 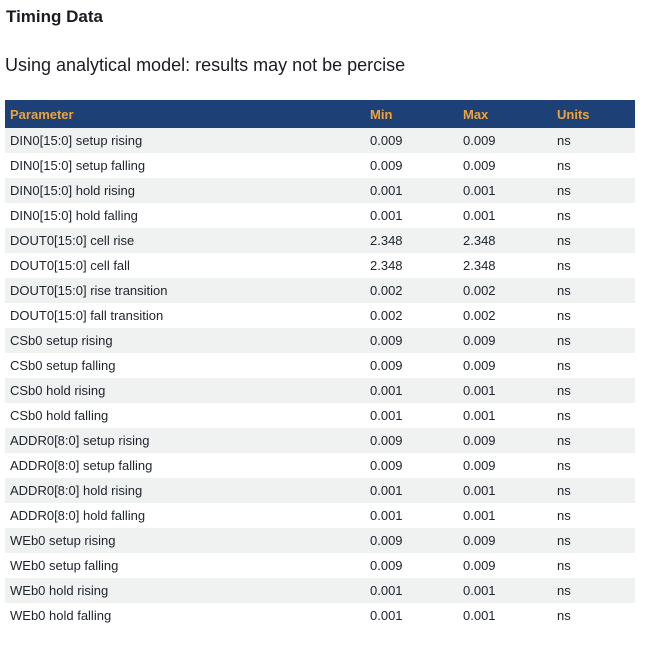 What do you see at coordinates (320, 515) in the screenshot?
I see `table-row: ADDR0[8:0] hold falling 0.001 0.001 ns` at bounding box center [320, 515].